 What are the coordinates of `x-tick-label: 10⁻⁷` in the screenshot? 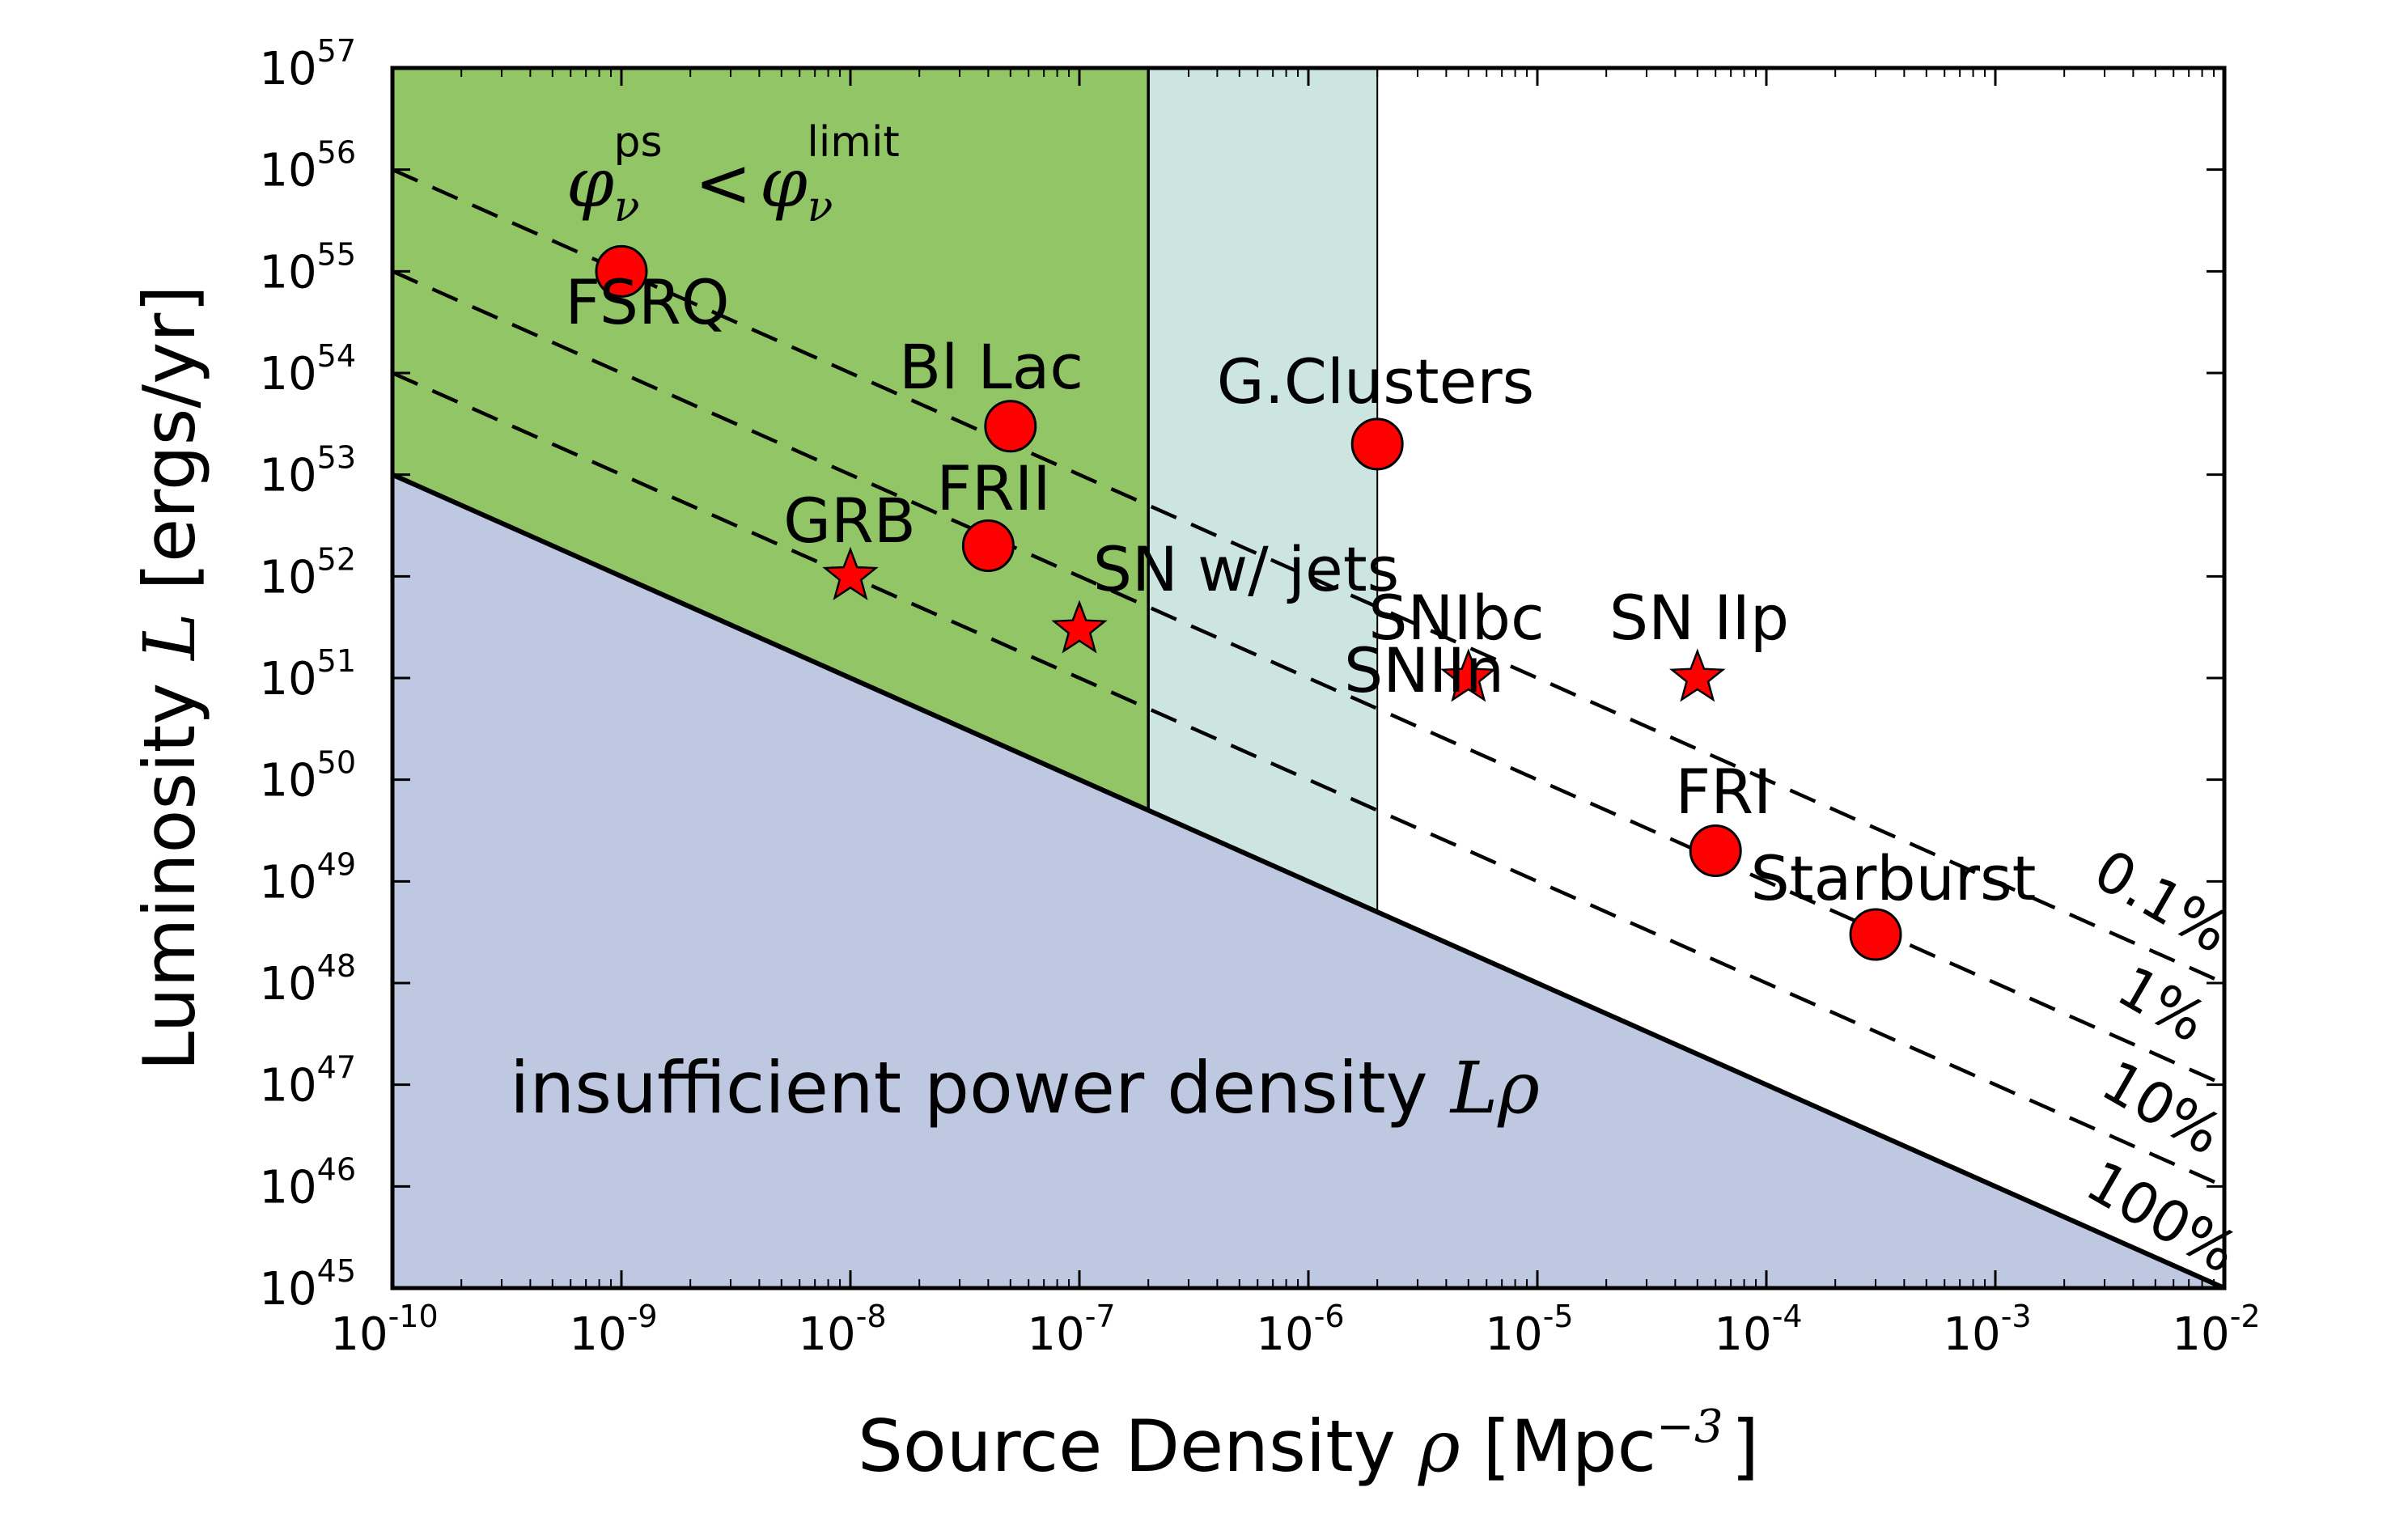 It's located at (1071, 1330).